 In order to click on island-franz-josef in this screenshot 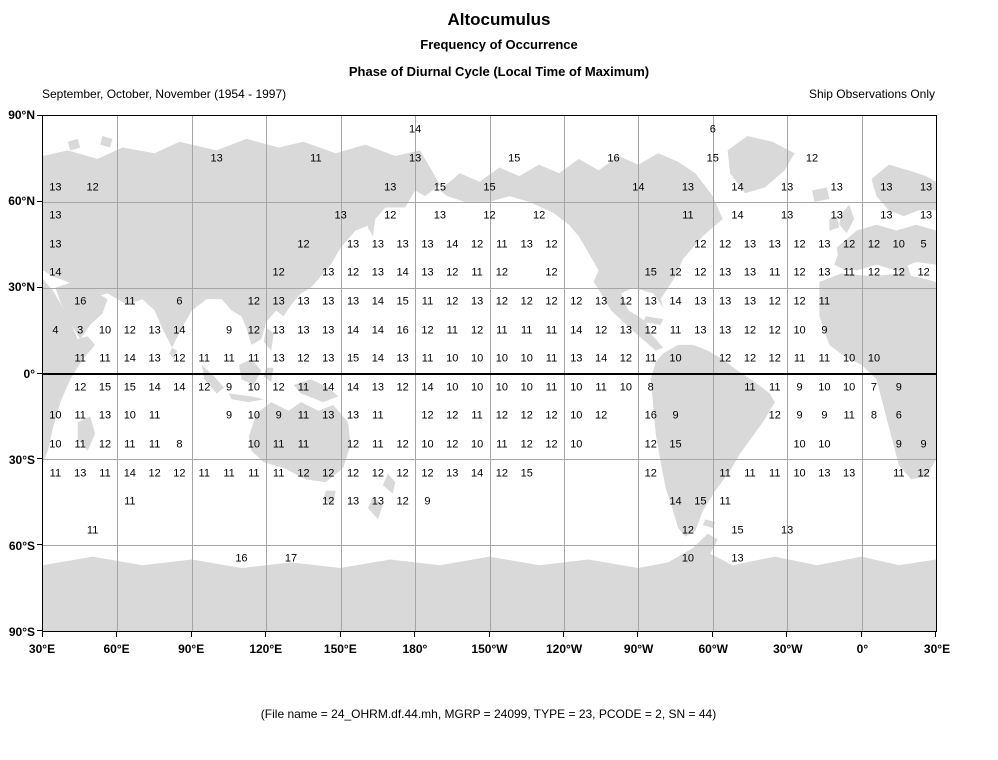, I will do `click(106, 142)`.